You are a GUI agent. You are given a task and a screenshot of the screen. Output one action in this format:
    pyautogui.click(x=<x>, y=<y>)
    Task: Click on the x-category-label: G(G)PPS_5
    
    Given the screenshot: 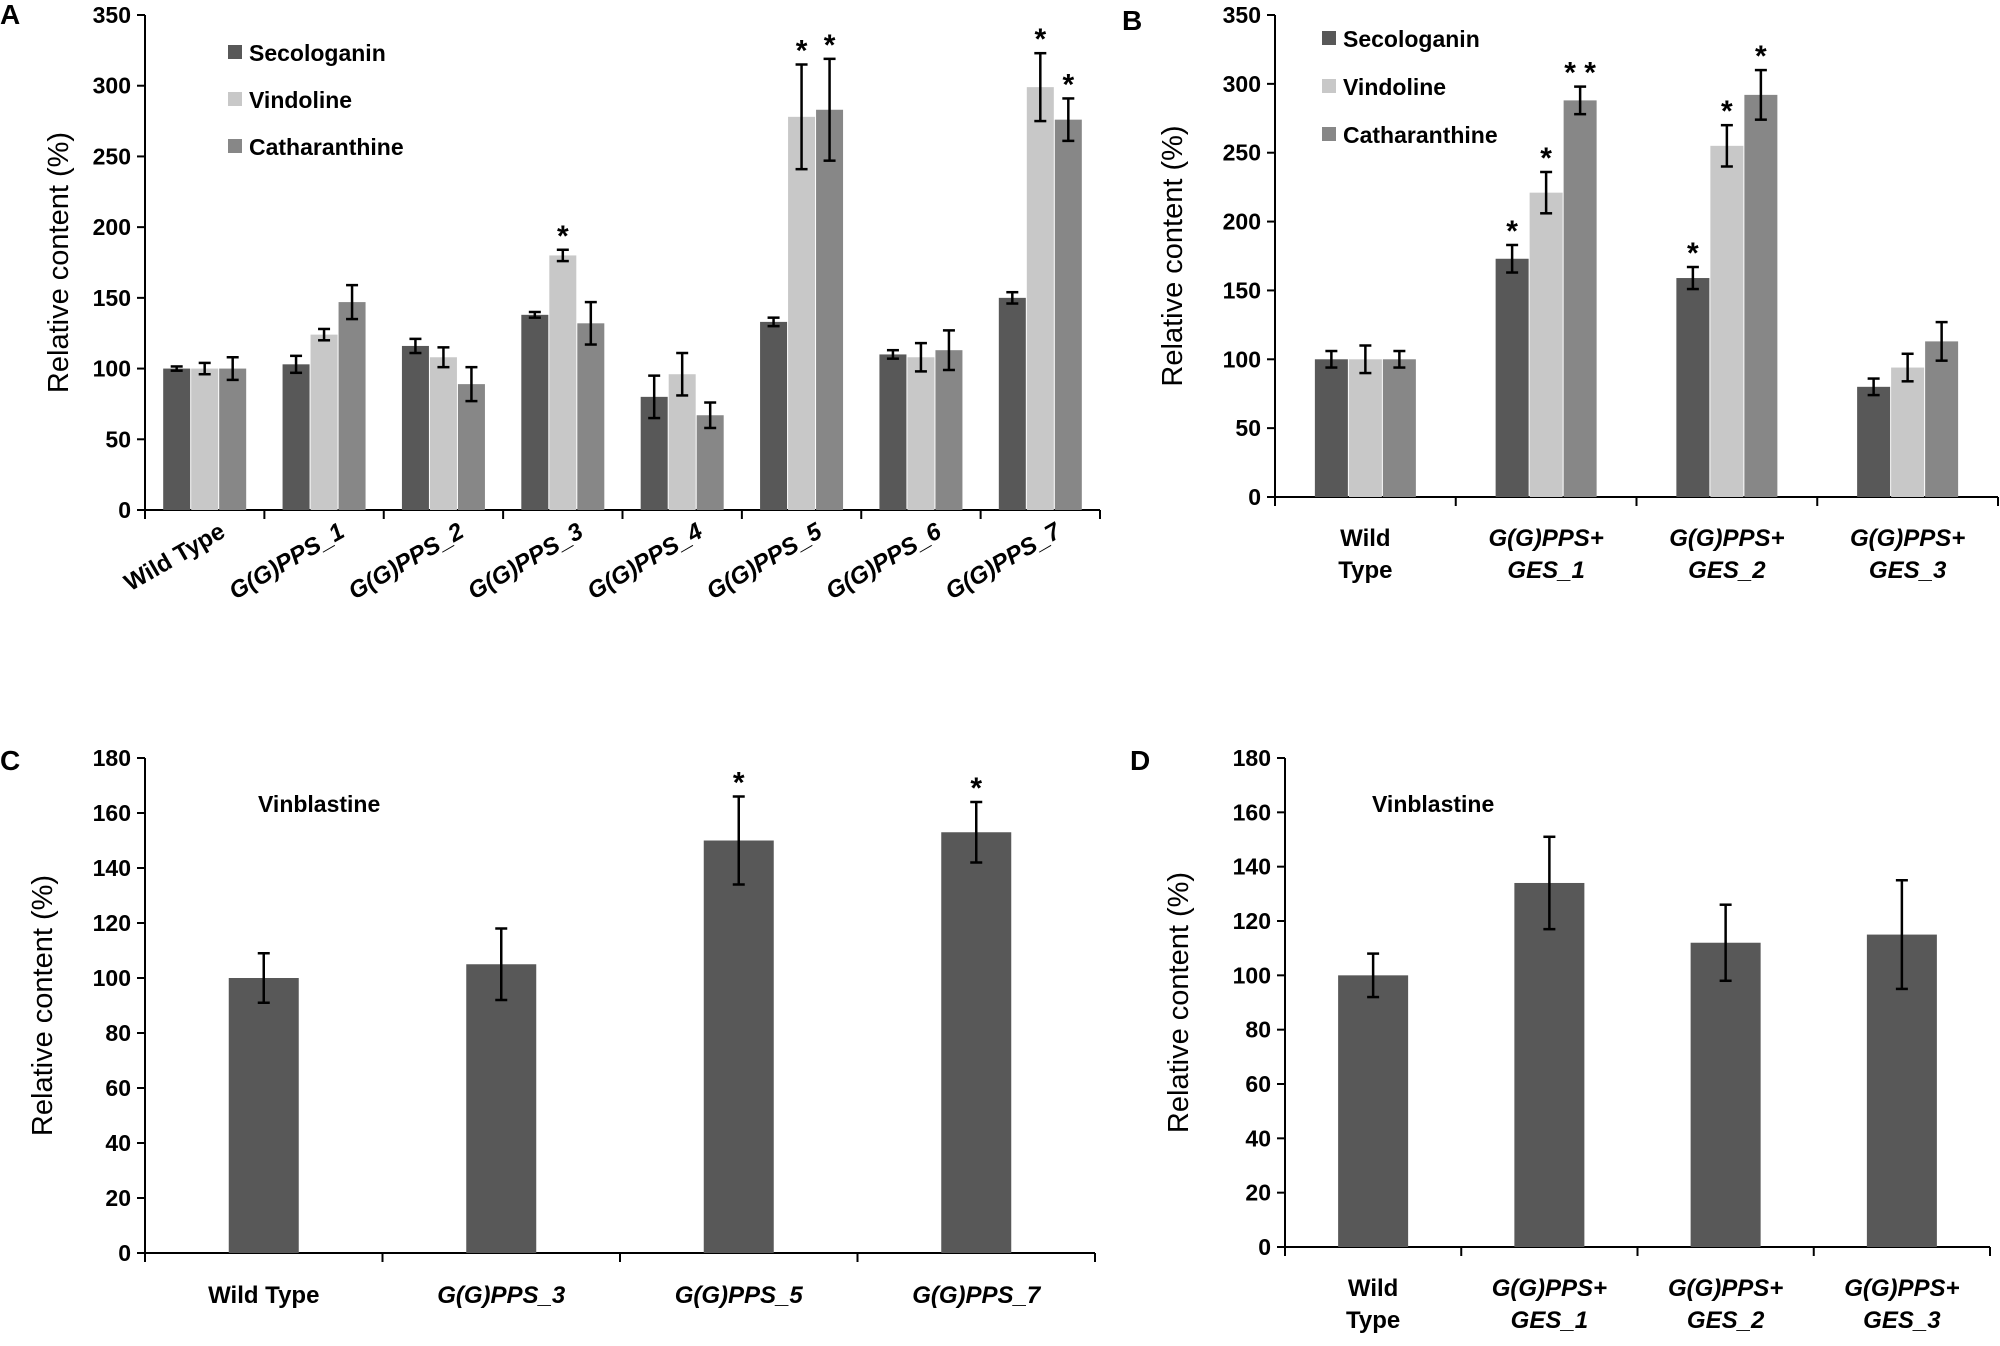 What is the action you would take?
    pyautogui.click(x=739, y=1295)
    